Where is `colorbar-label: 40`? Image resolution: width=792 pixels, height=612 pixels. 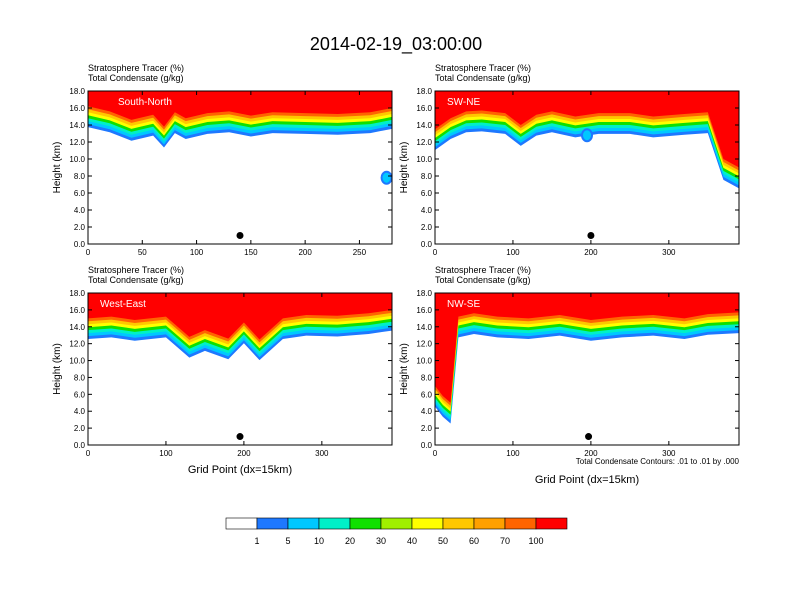 colorbar-label: 40 is located at coordinates (412, 541).